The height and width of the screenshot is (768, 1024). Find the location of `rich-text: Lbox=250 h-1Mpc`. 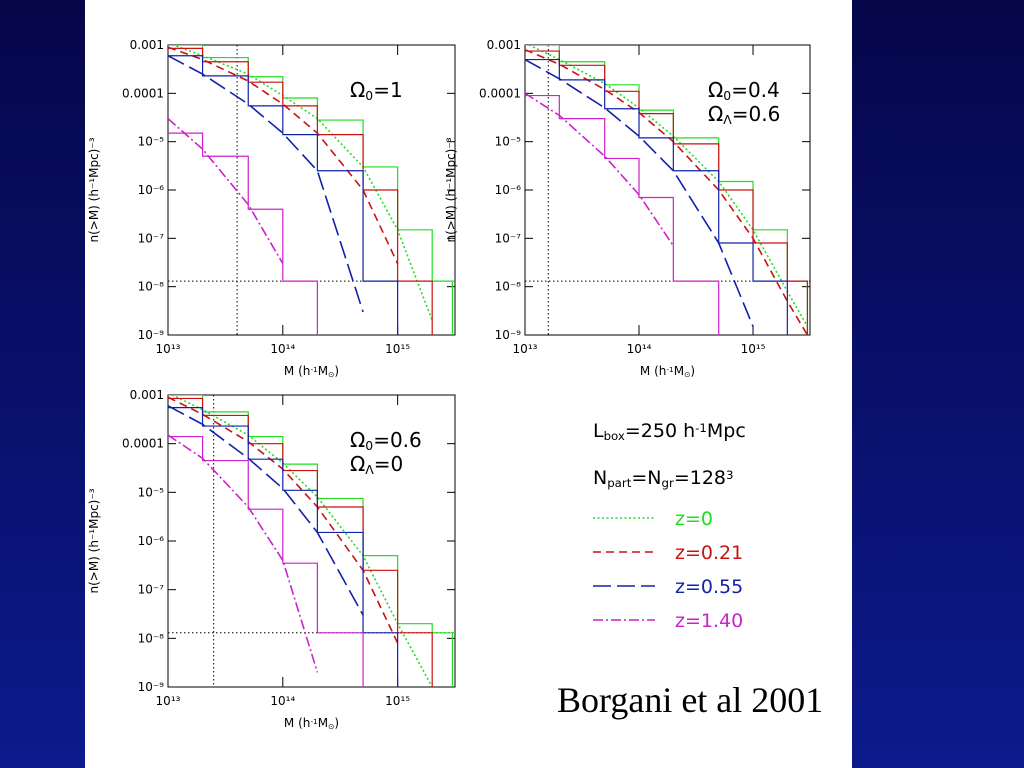

rich-text: Lbox=250 h-1Mpc is located at coordinates (669, 431).